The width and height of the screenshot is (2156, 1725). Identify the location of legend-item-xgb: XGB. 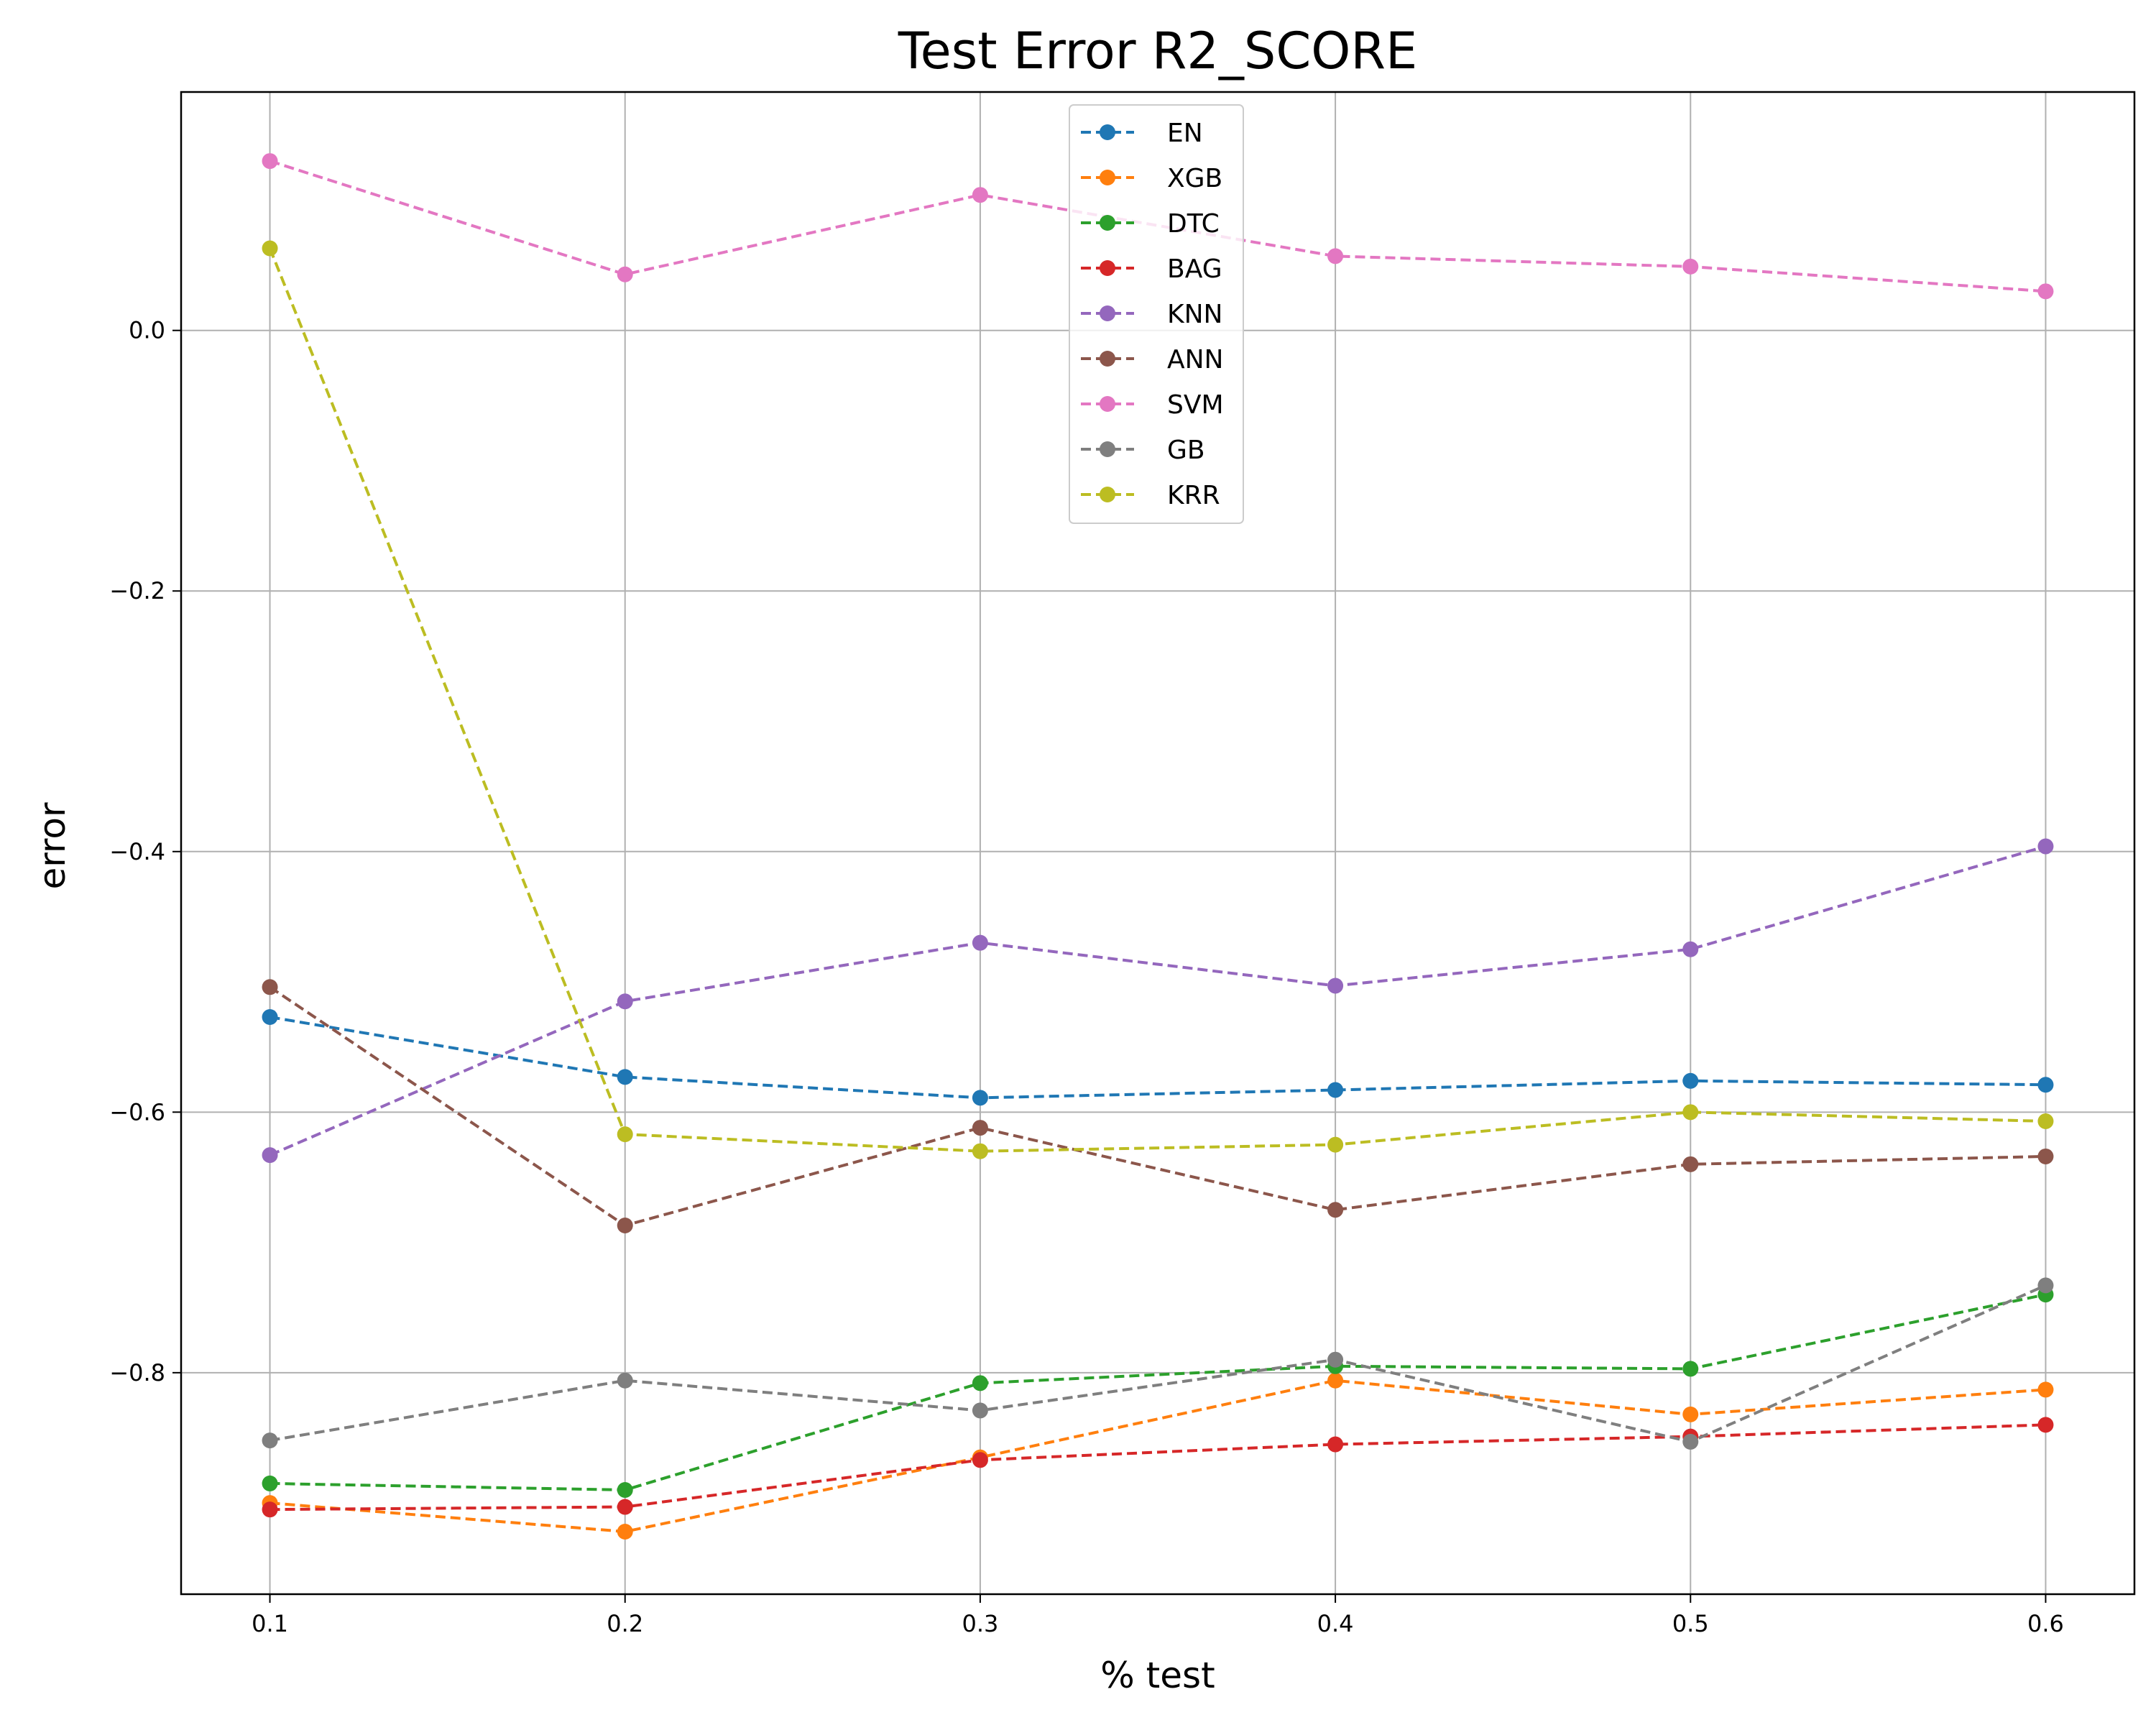
(1151, 178).